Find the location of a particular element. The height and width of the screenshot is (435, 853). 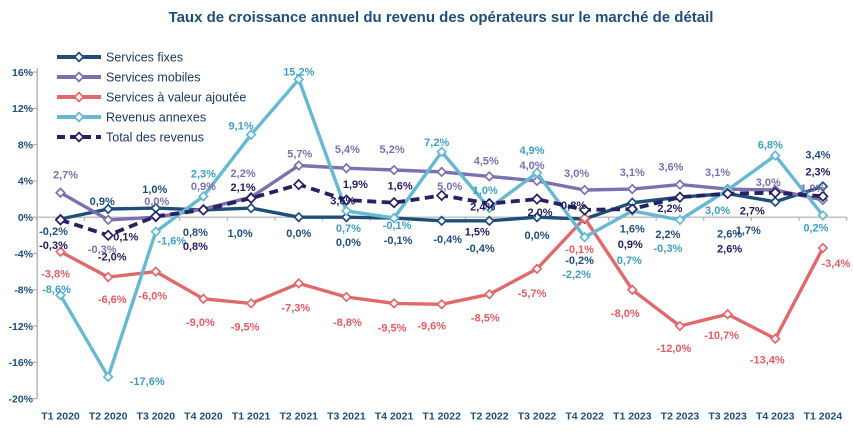

x-axis-label: T1 2024 is located at coordinates (823, 417).